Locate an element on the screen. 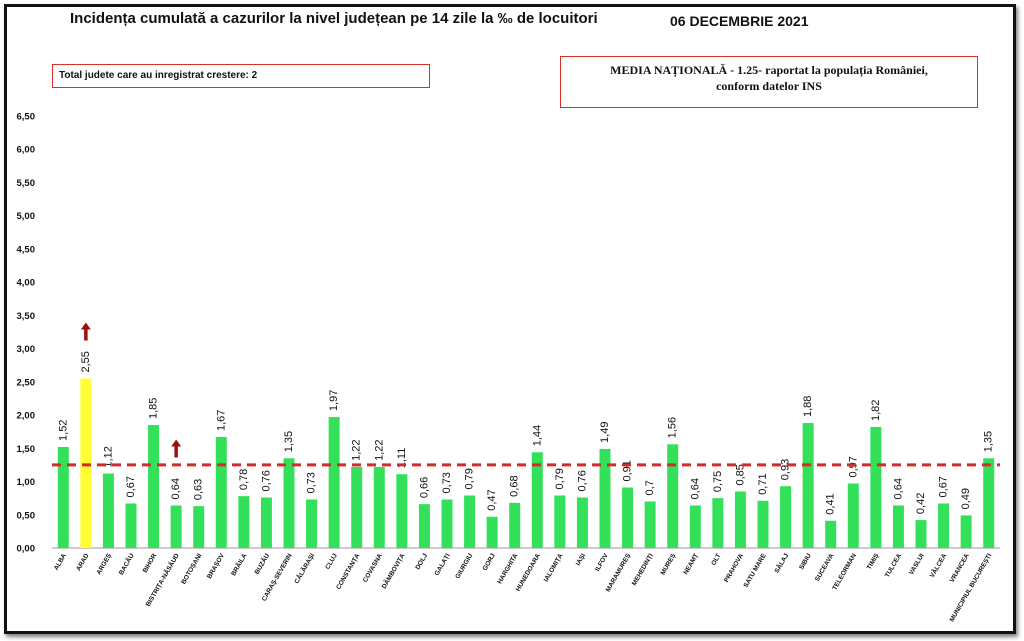  value-label: 0,64 is located at coordinates (176, 488).